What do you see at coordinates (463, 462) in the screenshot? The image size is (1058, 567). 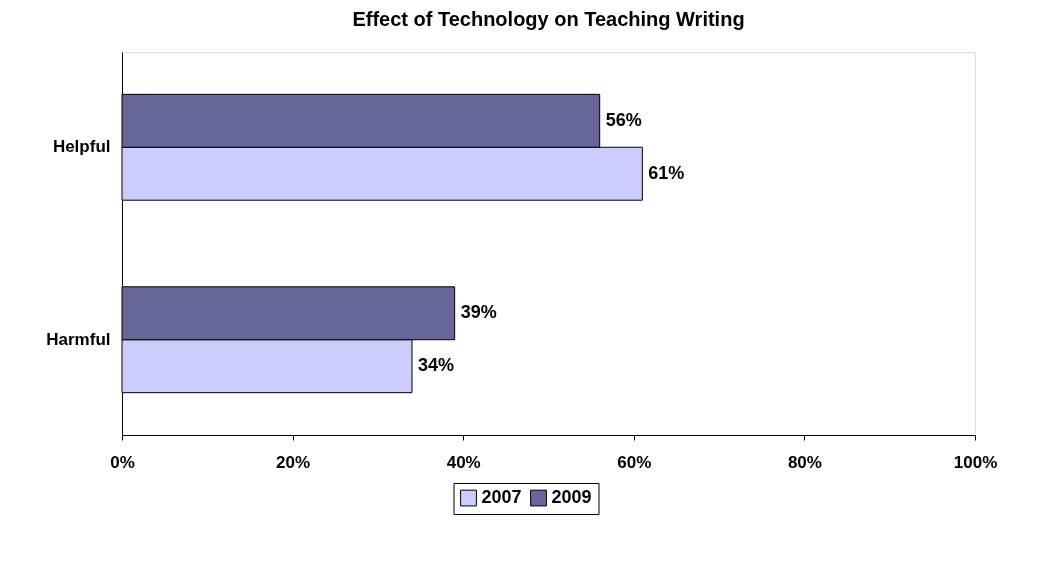 I see `x-tick-label: 40%` at bounding box center [463, 462].